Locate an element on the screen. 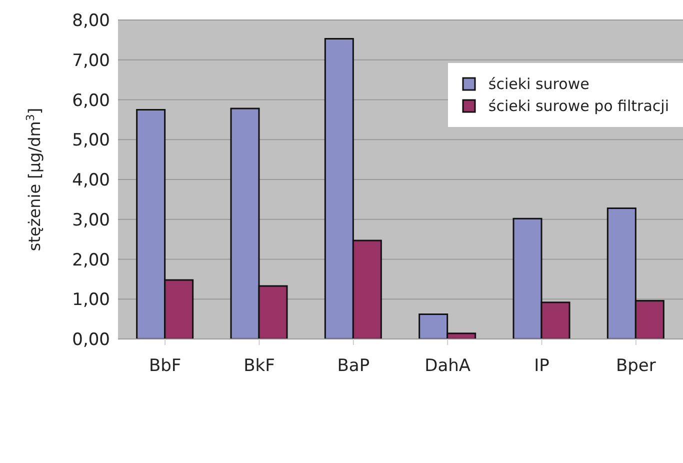 This screenshot has height=463, width=683. y-tick-label: 2,00 is located at coordinates (91, 260).